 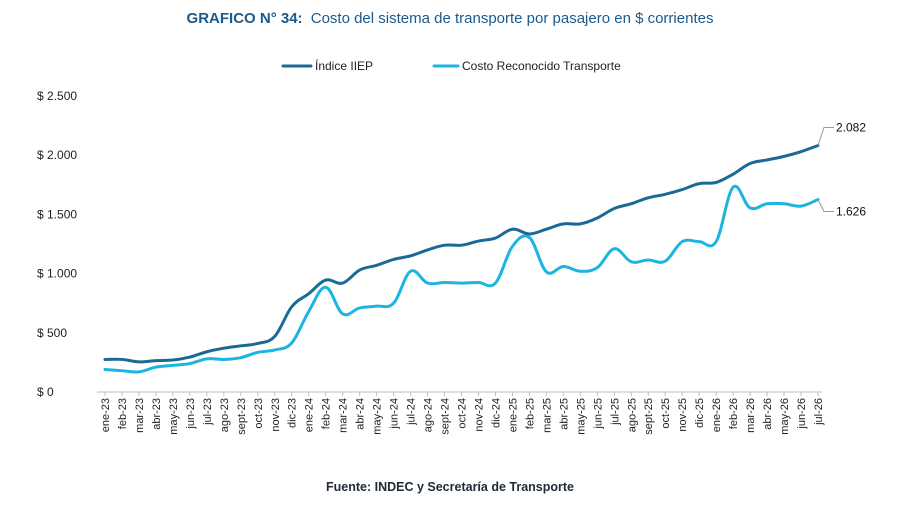 I want to click on x-tick-label: mar-24, so click(x=344, y=415).